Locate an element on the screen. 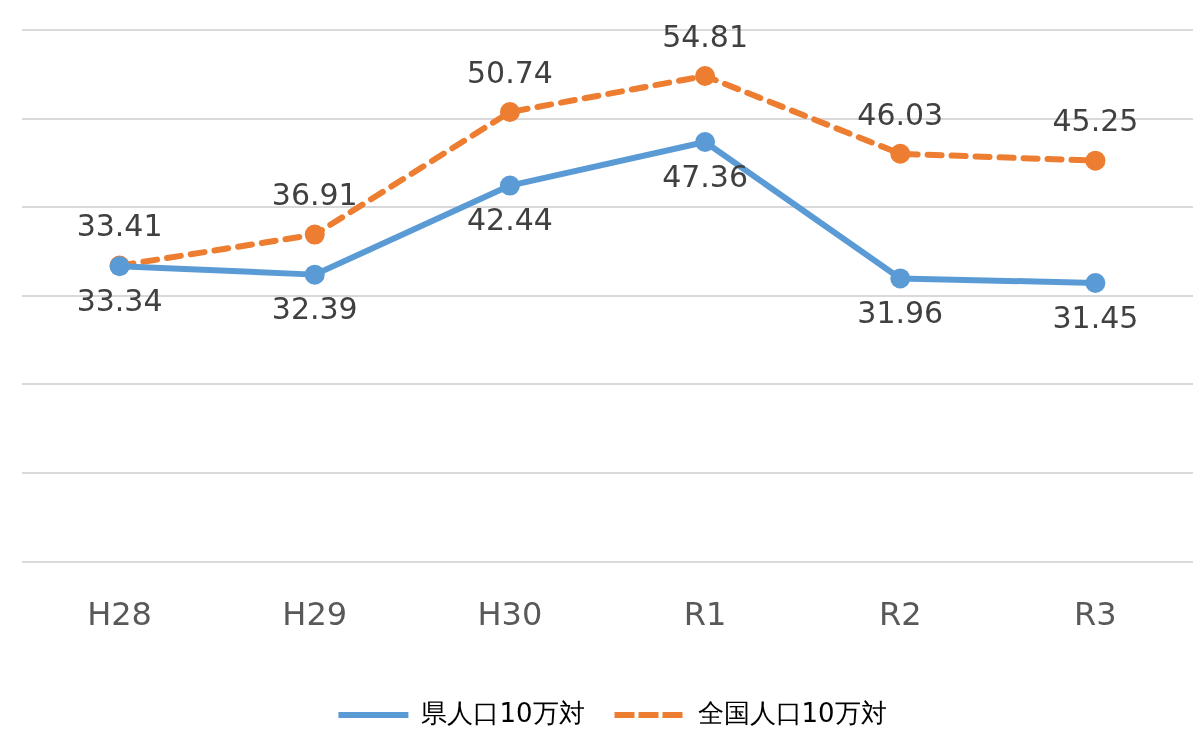 The height and width of the screenshot is (738, 1203). data-label: 33.34 is located at coordinates (119, 300).